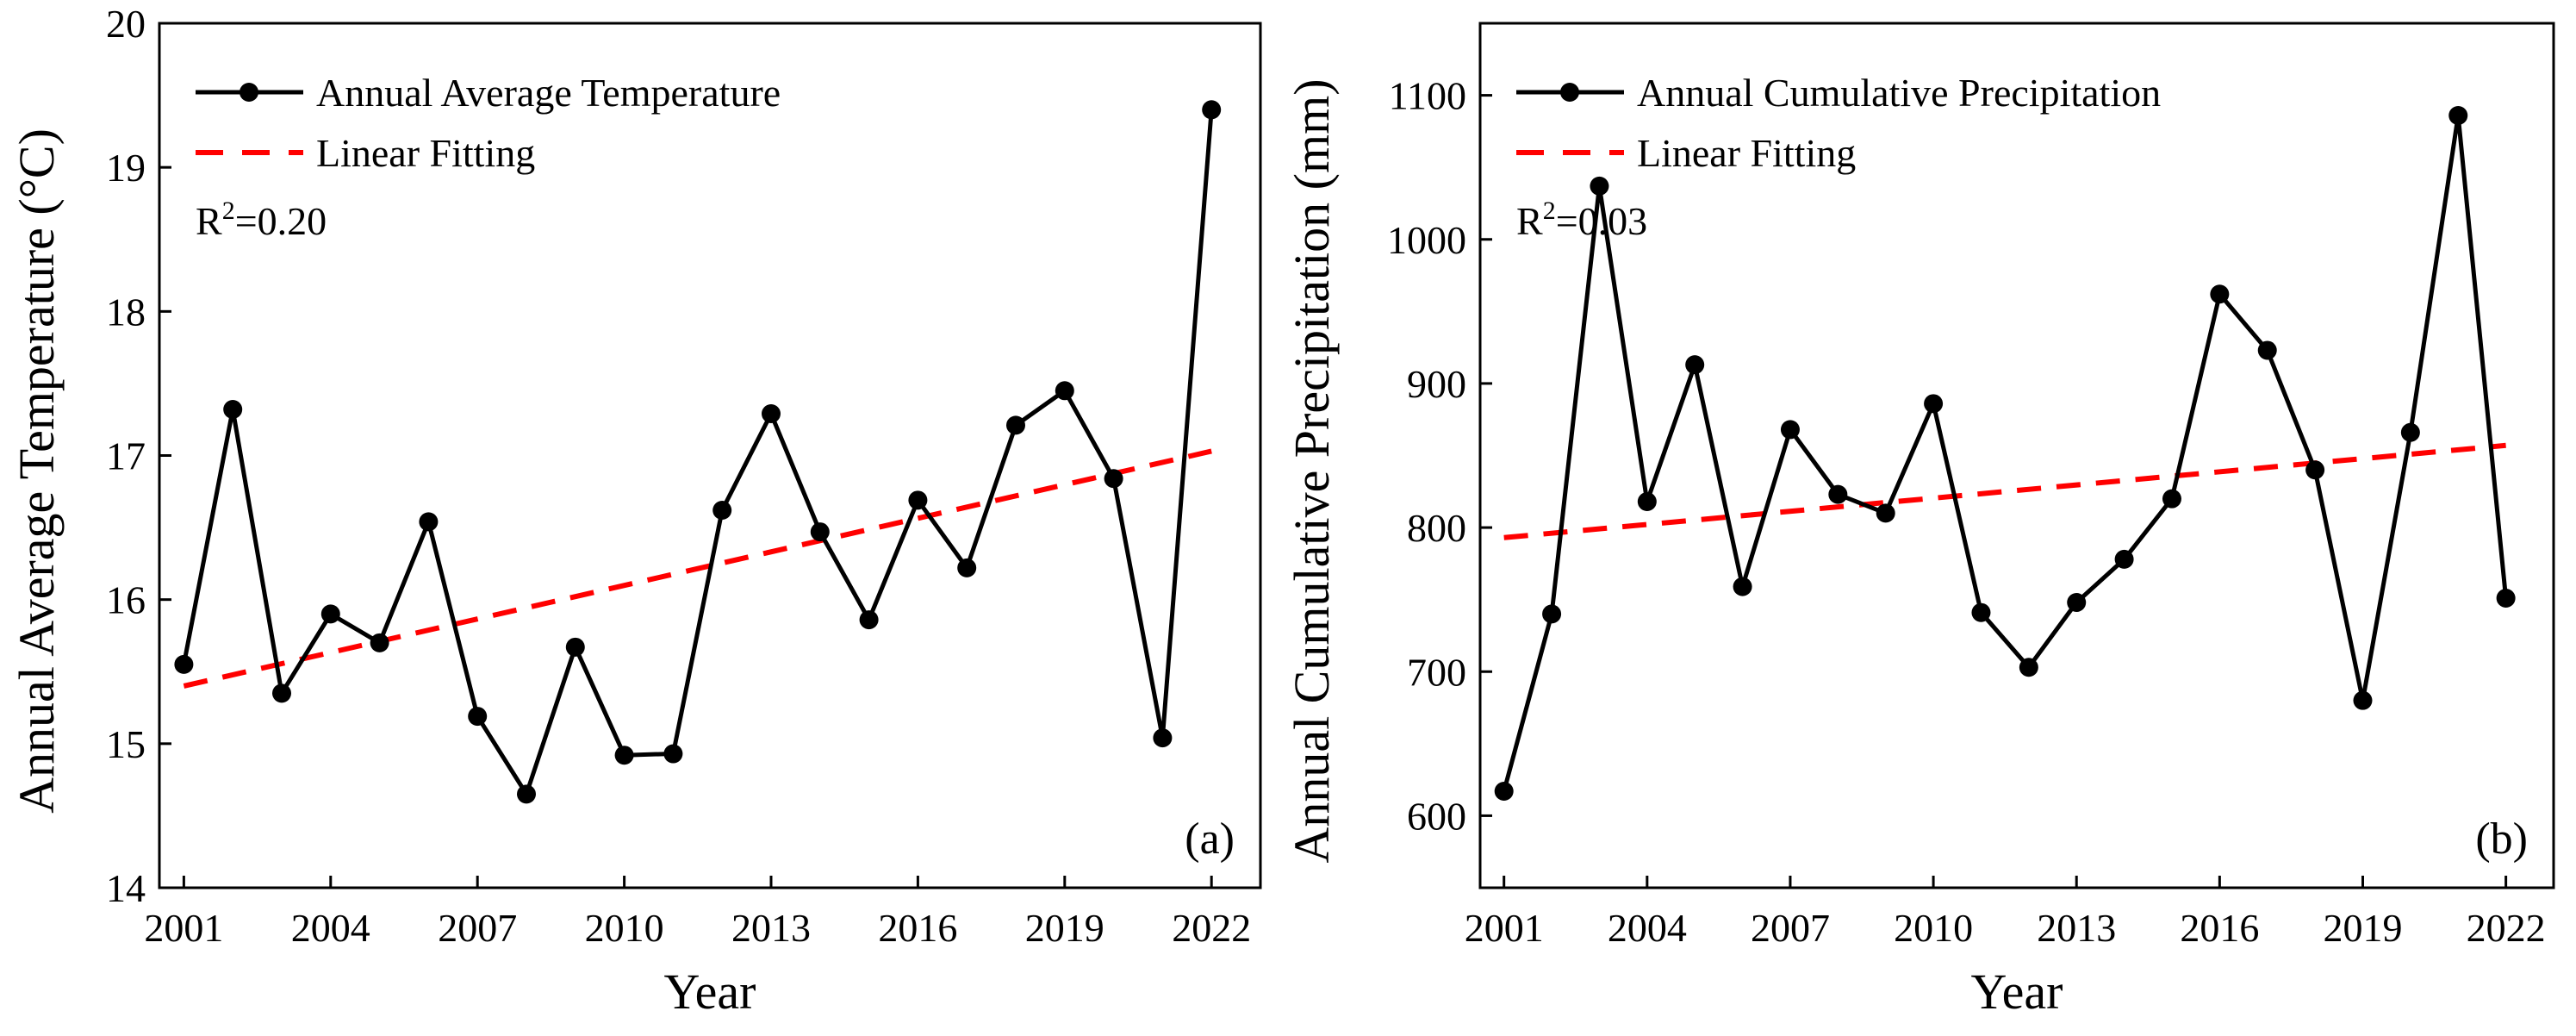  Describe the element at coordinates (126, 888) in the screenshot. I see `y-tick-label: 14` at that location.